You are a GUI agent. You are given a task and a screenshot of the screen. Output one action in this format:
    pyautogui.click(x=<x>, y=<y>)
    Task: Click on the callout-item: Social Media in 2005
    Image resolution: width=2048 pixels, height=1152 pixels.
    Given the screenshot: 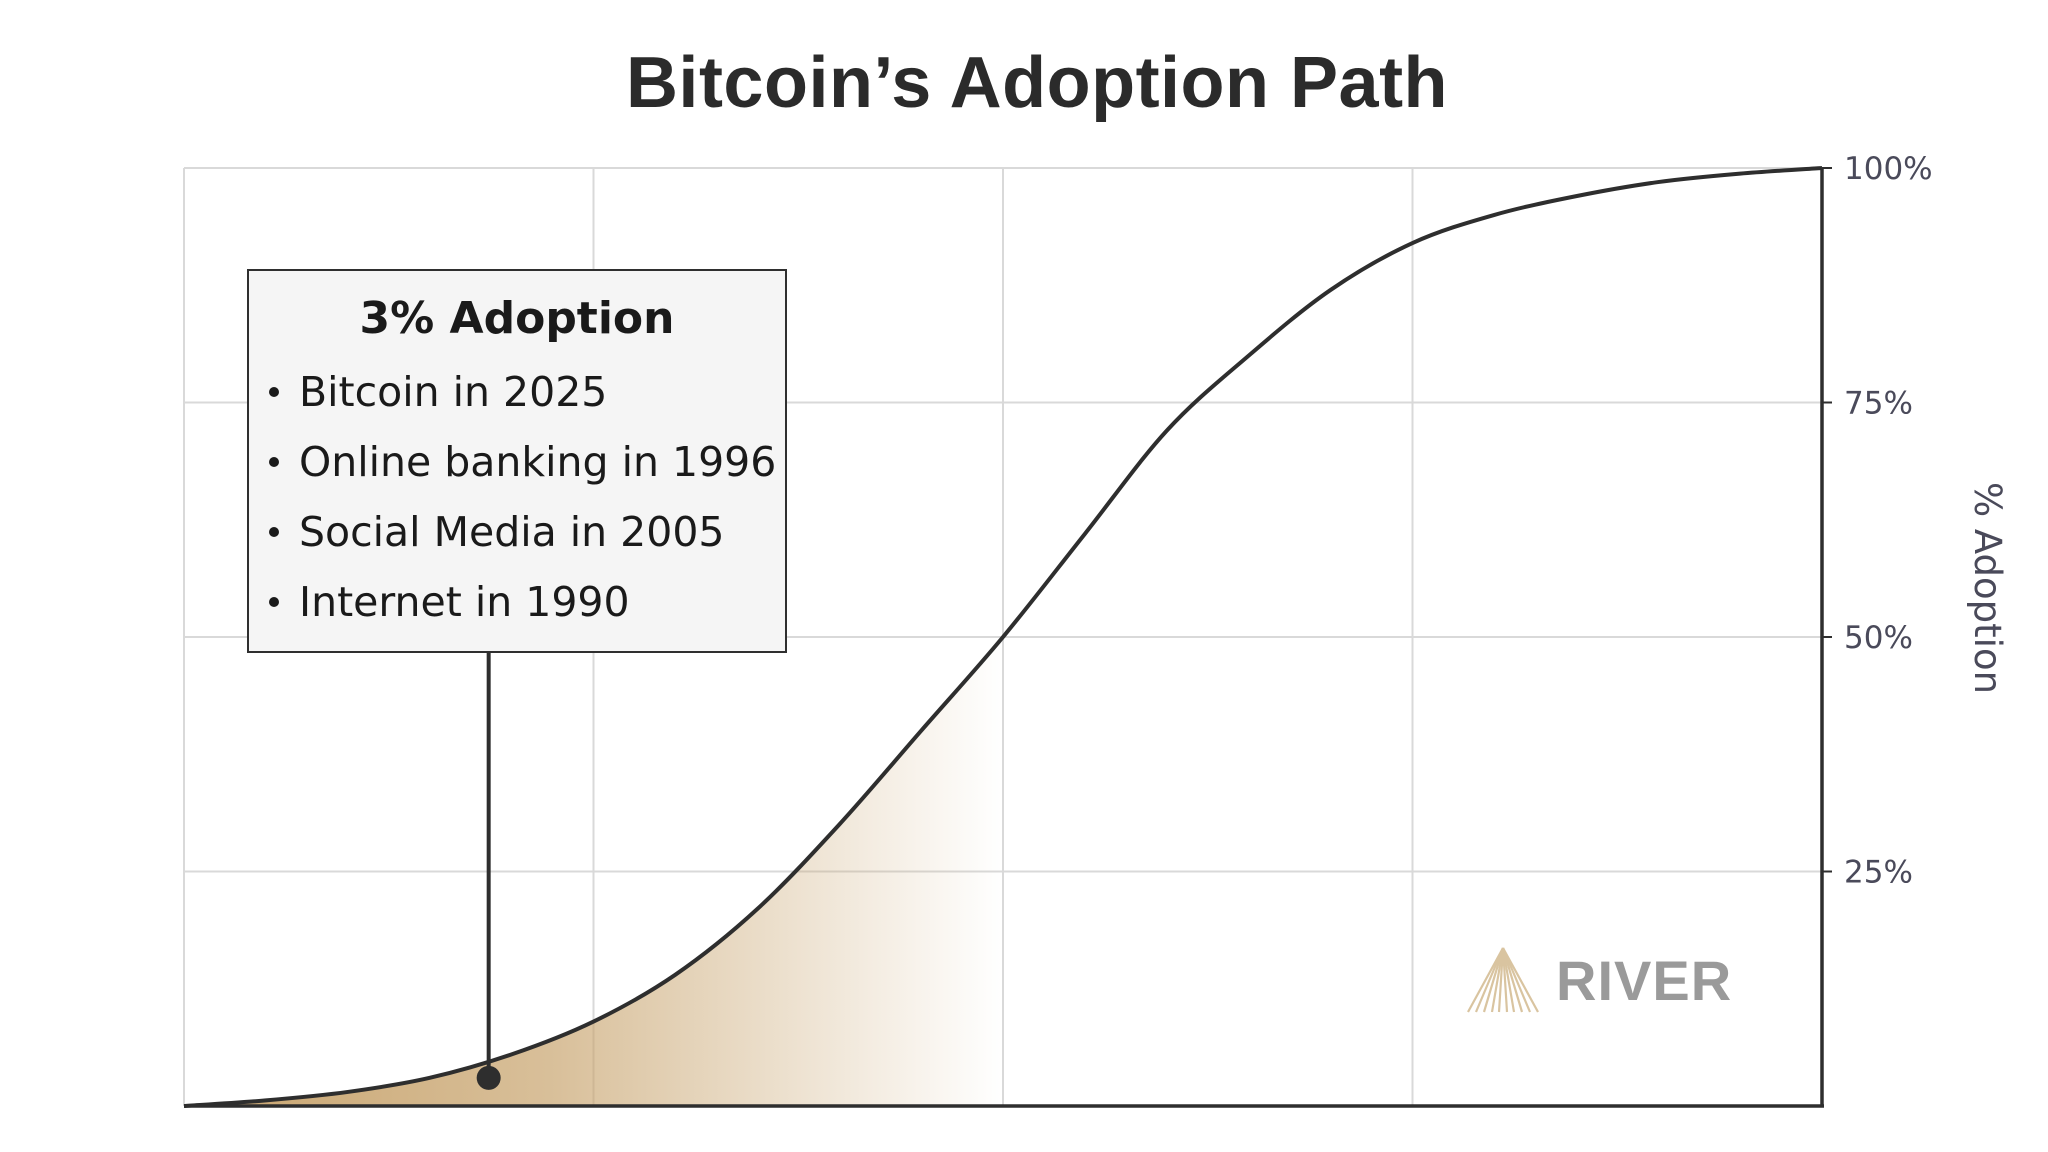 What is the action you would take?
    pyautogui.click(x=527, y=532)
    